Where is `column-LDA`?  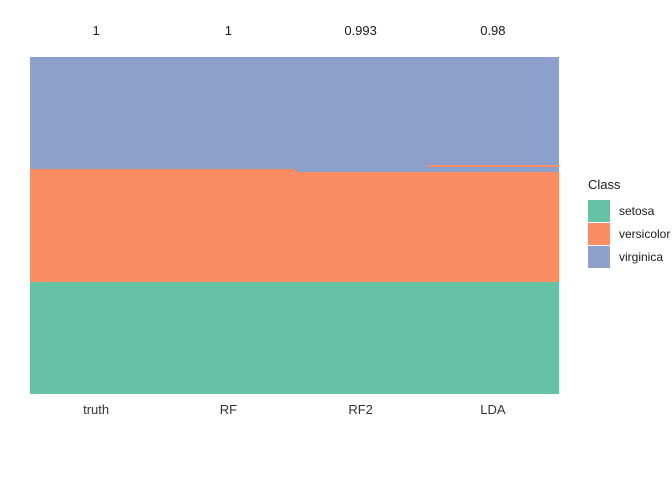
column-LDA is located at coordinates (492, 225).